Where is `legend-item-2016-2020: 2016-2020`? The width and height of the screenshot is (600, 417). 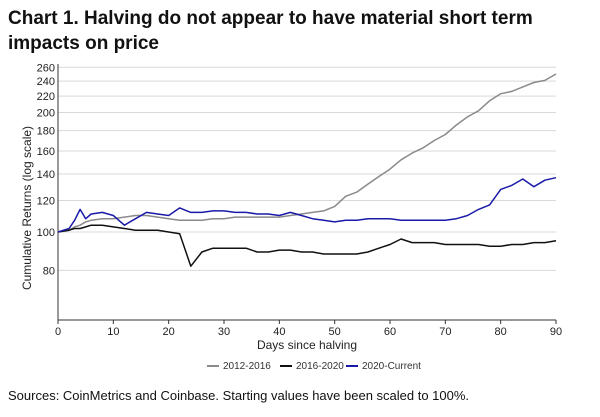 legend-item-2016-2020: 2016-2020 is located at coordinates (312, 366).